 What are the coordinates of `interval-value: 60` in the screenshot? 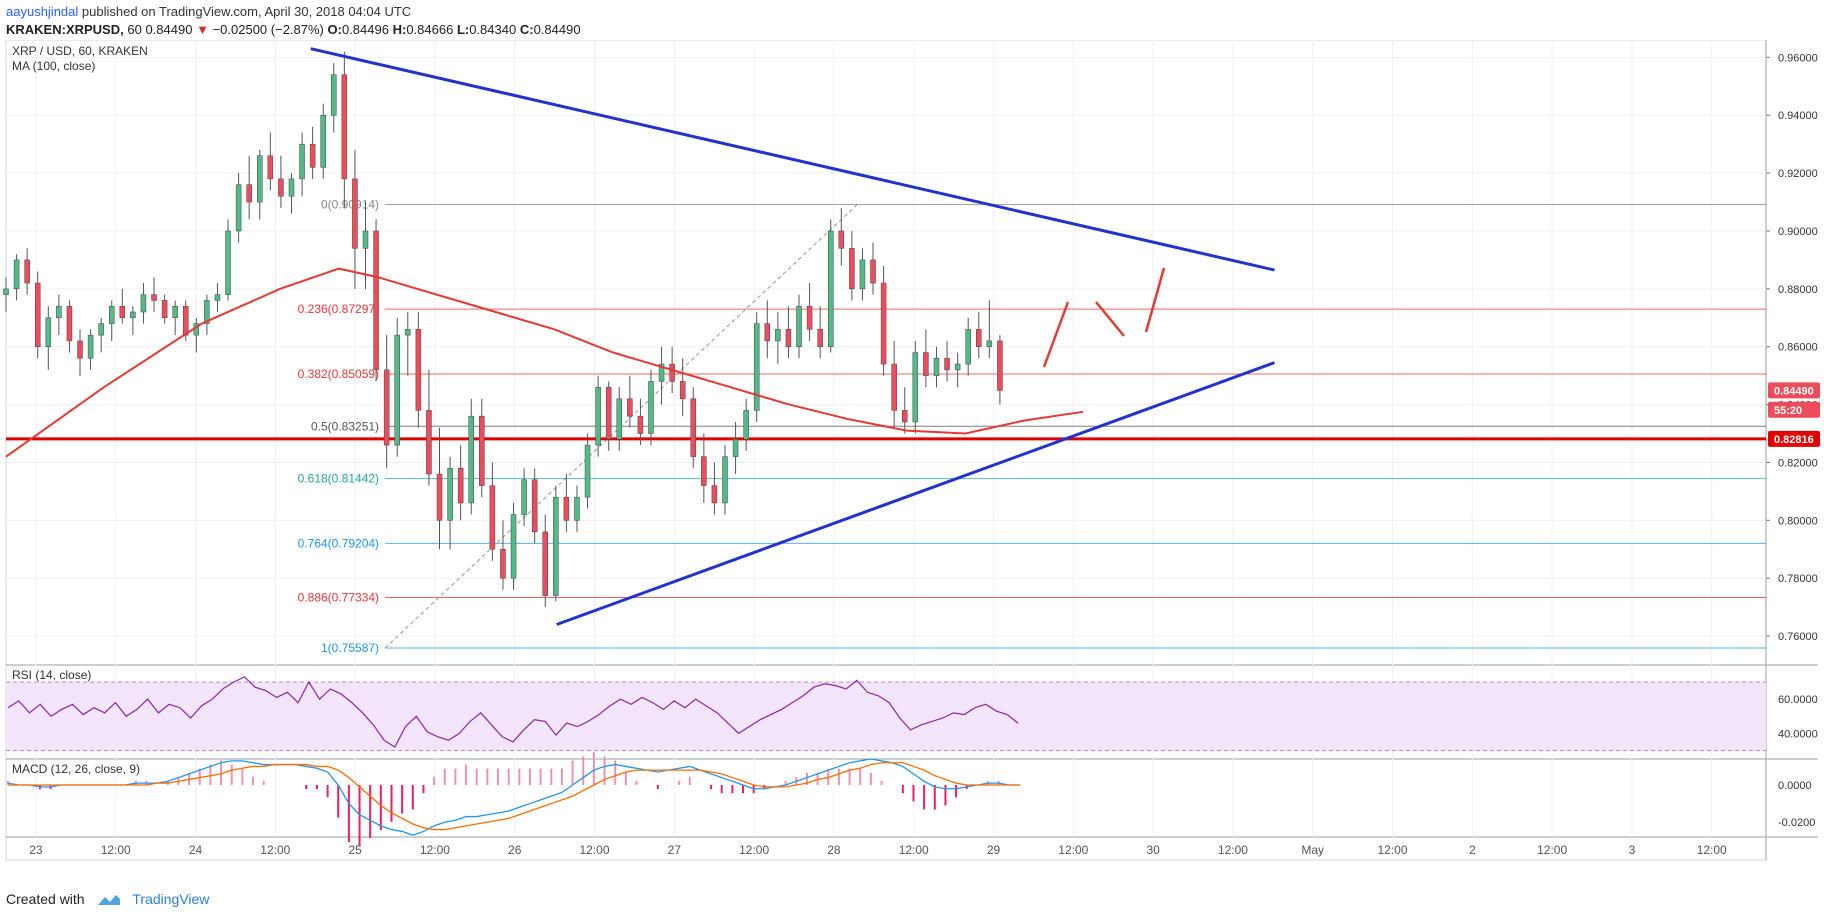 It's located at (134, 29).